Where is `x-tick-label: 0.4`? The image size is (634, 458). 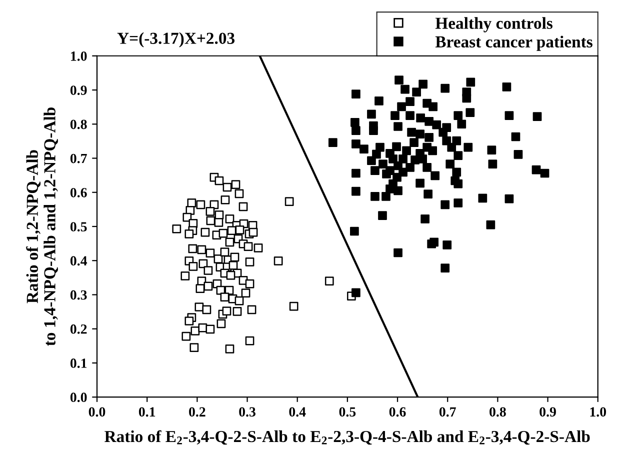
x-tick-label: 0.4 is located at coordinates (297, 412).